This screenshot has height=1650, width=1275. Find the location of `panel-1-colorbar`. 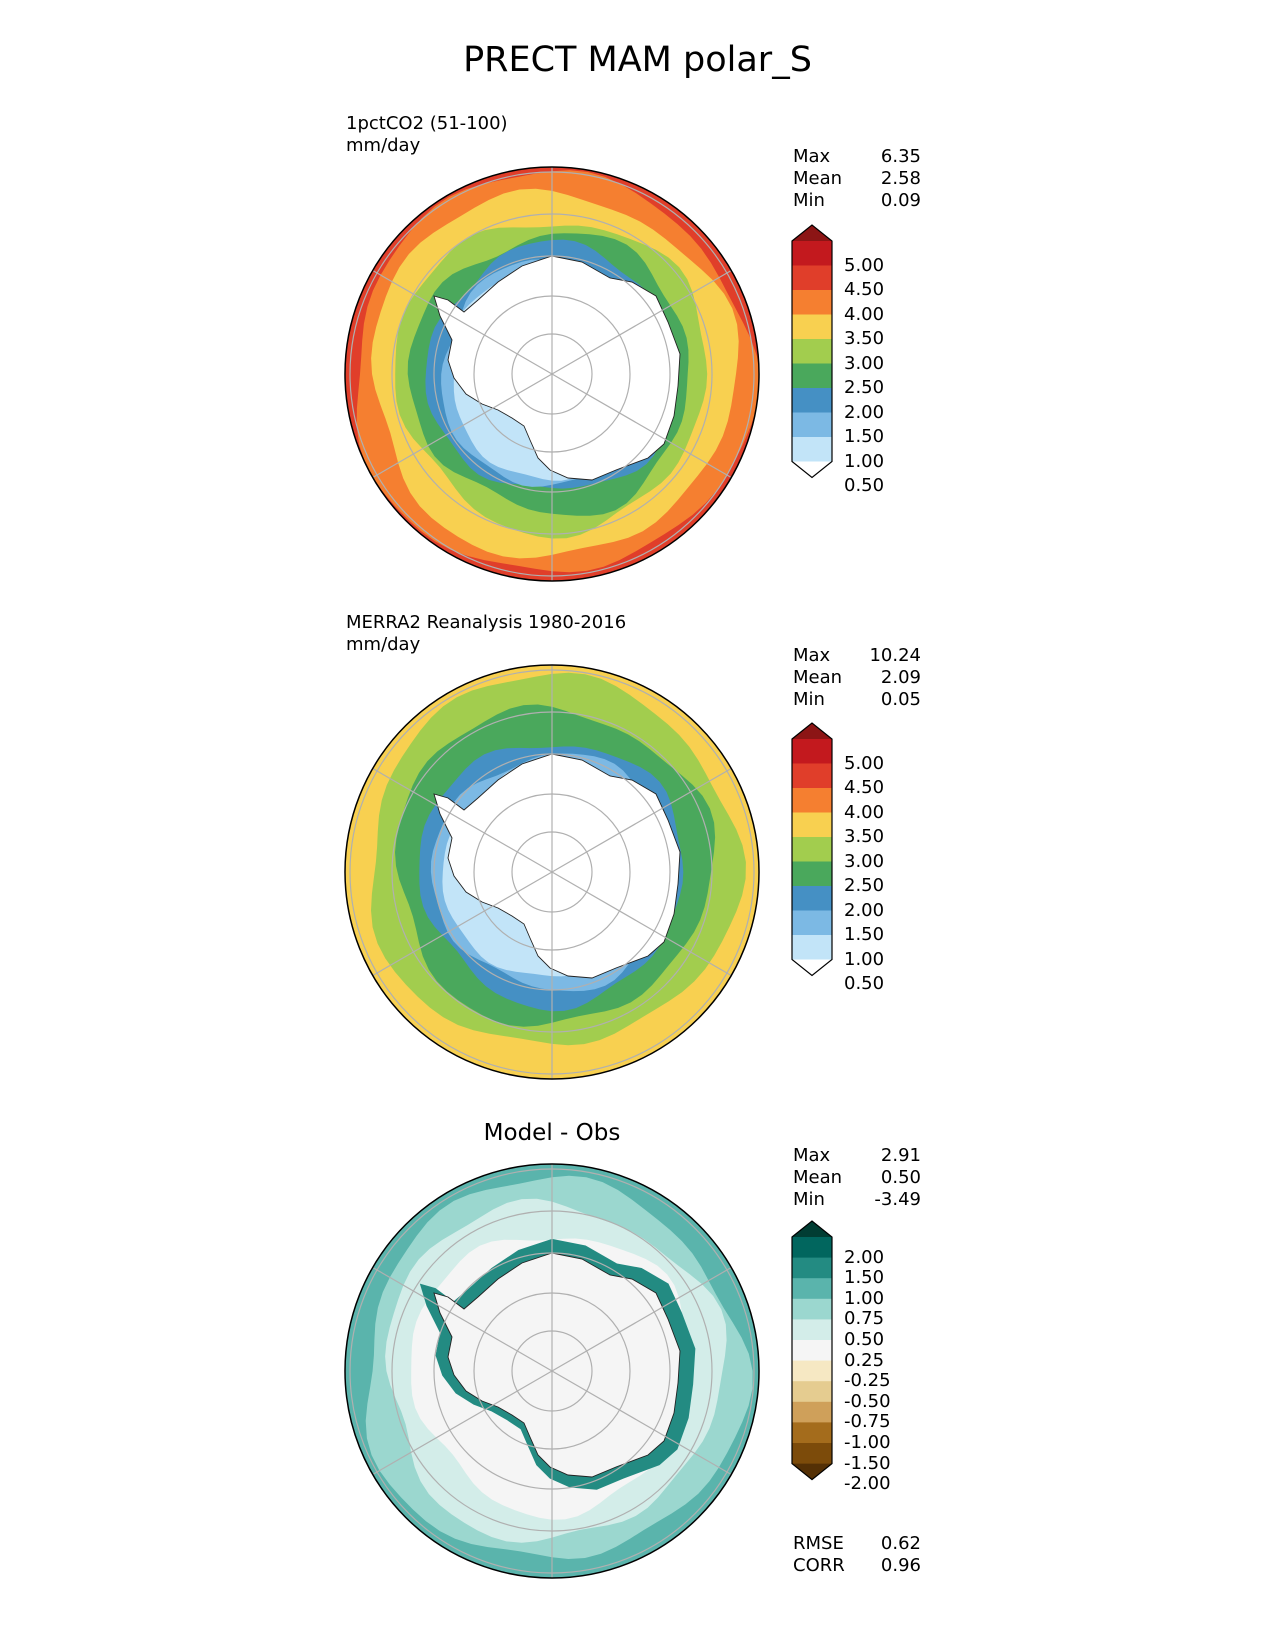

panel-1-colorbar is located at coordinates (812, 351).